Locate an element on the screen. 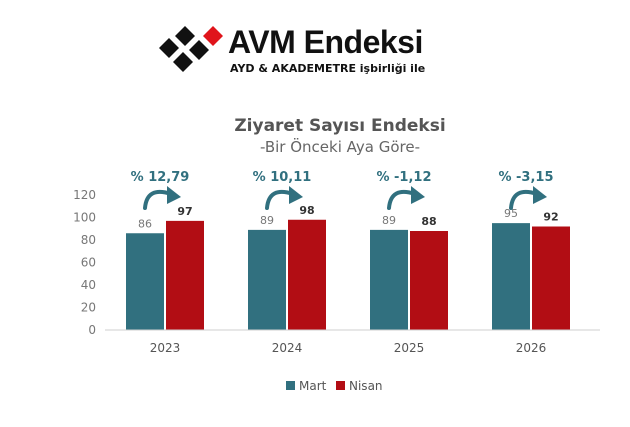  bar-nisan-2023 is located at coordinates (185, 275).